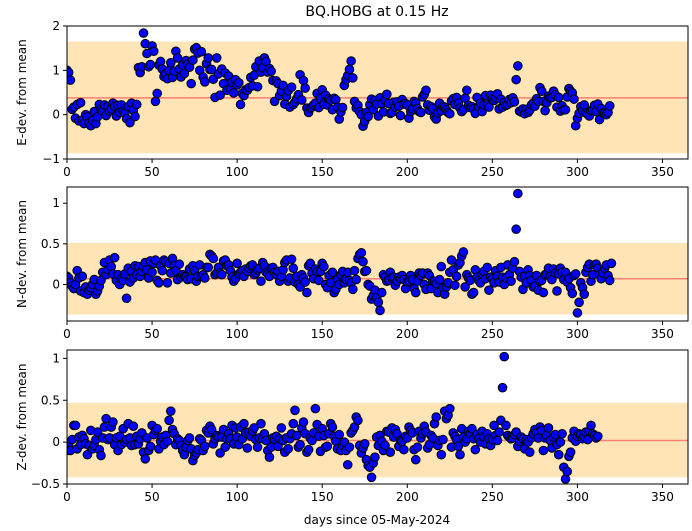 The height and width of the screenshot is (531, 692). Describe the element at coordinates (577, 334) in the screenshot. I see `x-tick-label: 300` at that location.